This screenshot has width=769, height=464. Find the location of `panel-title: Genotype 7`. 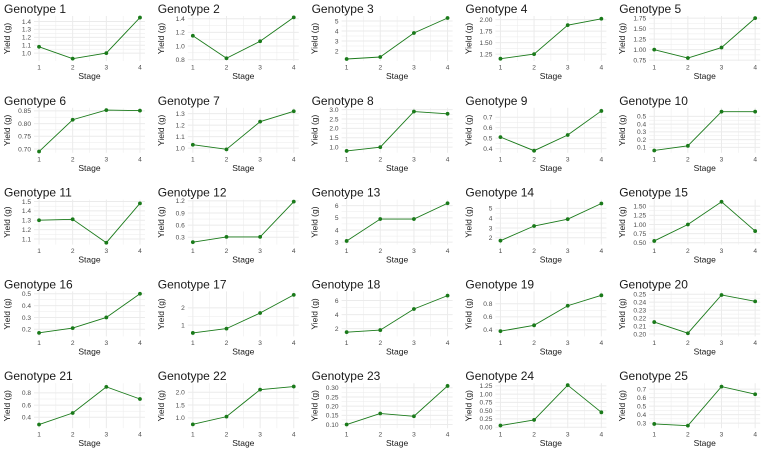

panel-title: Genotype 7 is located at coordinates (189, 101).